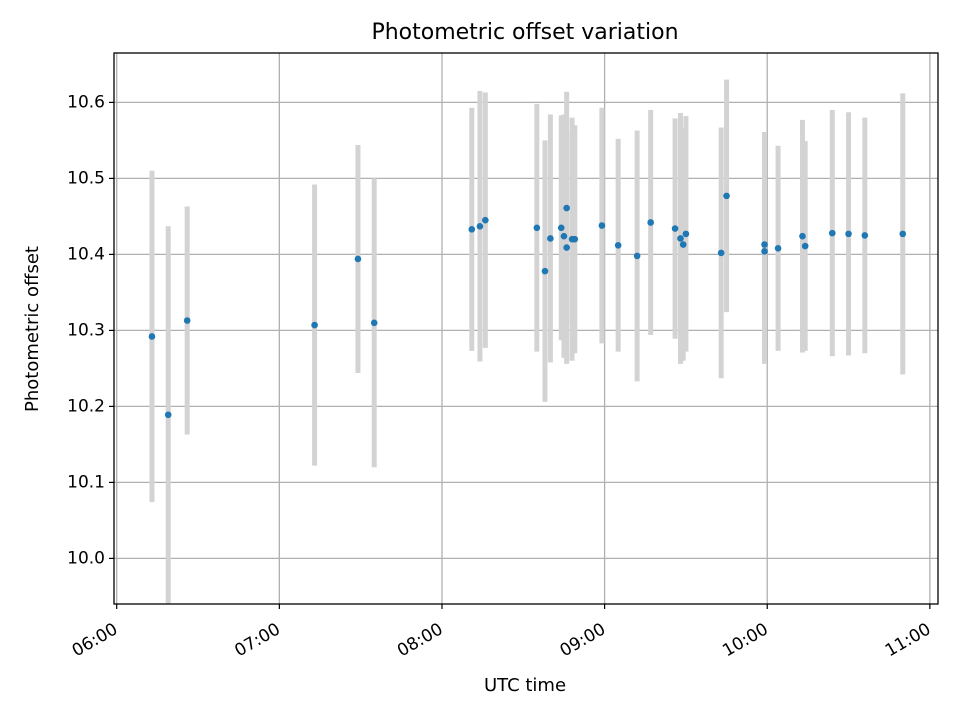 The image size is (960, 720). I want to click on y-tick-label: 10.6, so click(86, 102).